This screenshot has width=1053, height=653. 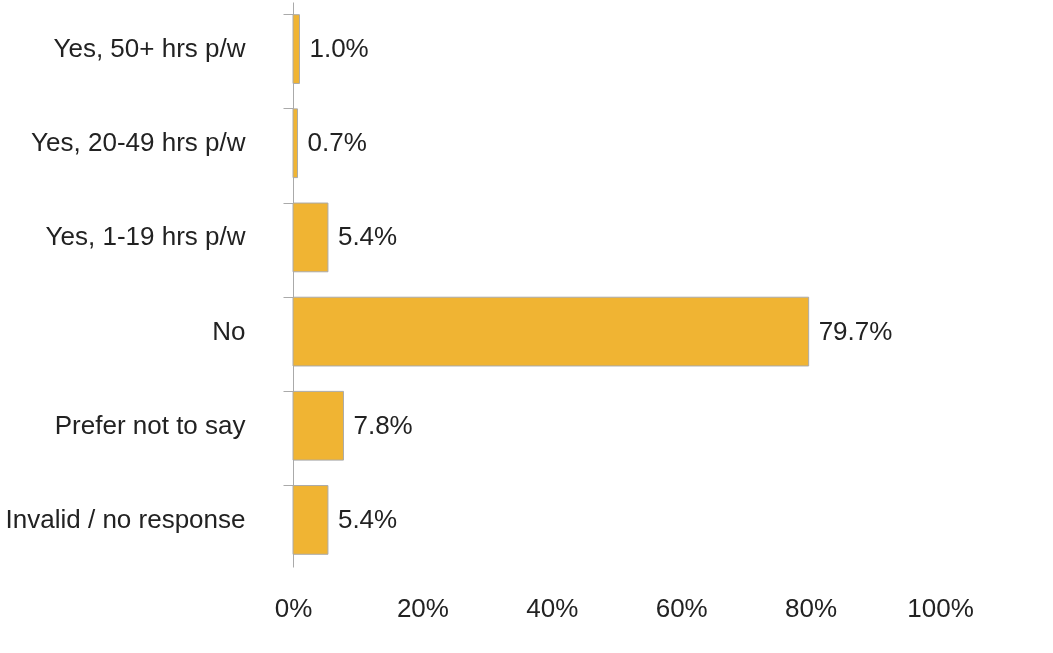 I want to click on y-tick-label: No, so click(x=229, y=330).